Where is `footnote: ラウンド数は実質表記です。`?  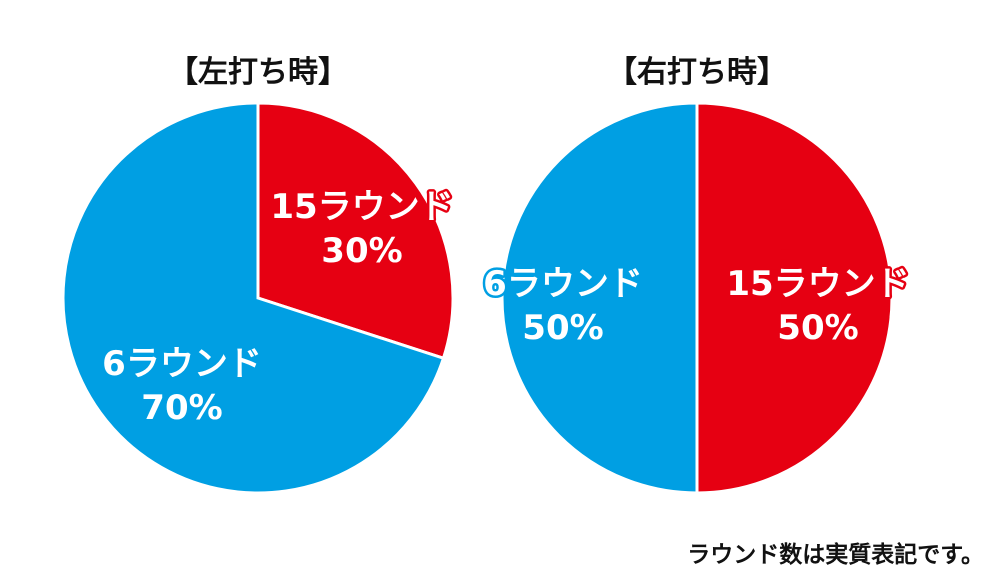 footnote: ラウンド数は実質表記です。 is located at coordinates (835, 555).